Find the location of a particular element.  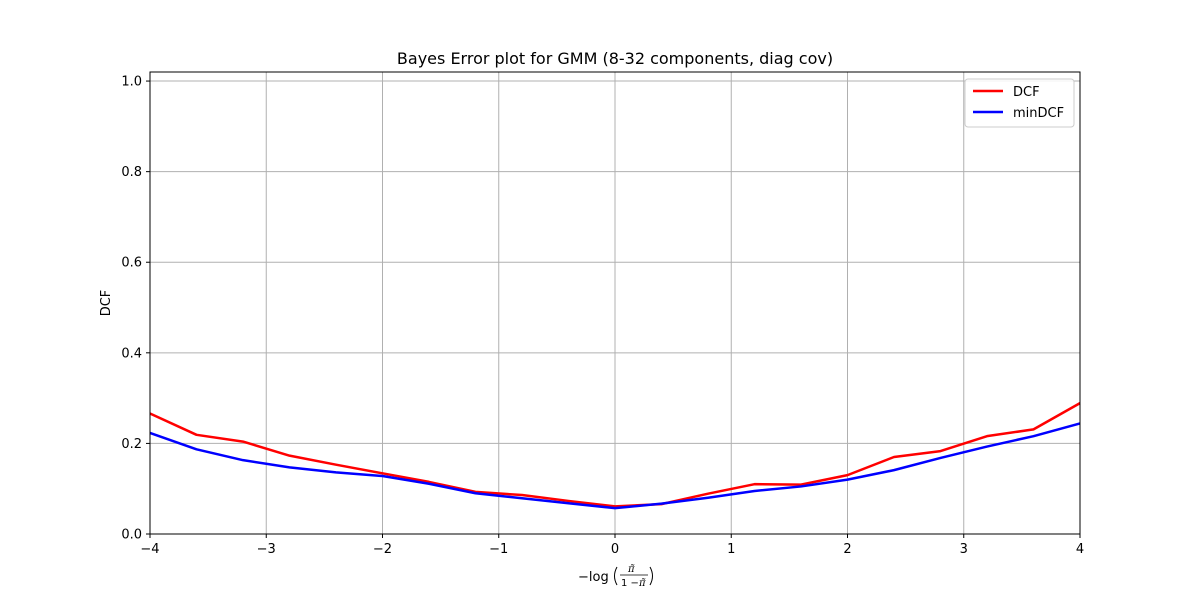

x-tick-label: −1 is located at coordinates (498, 549).